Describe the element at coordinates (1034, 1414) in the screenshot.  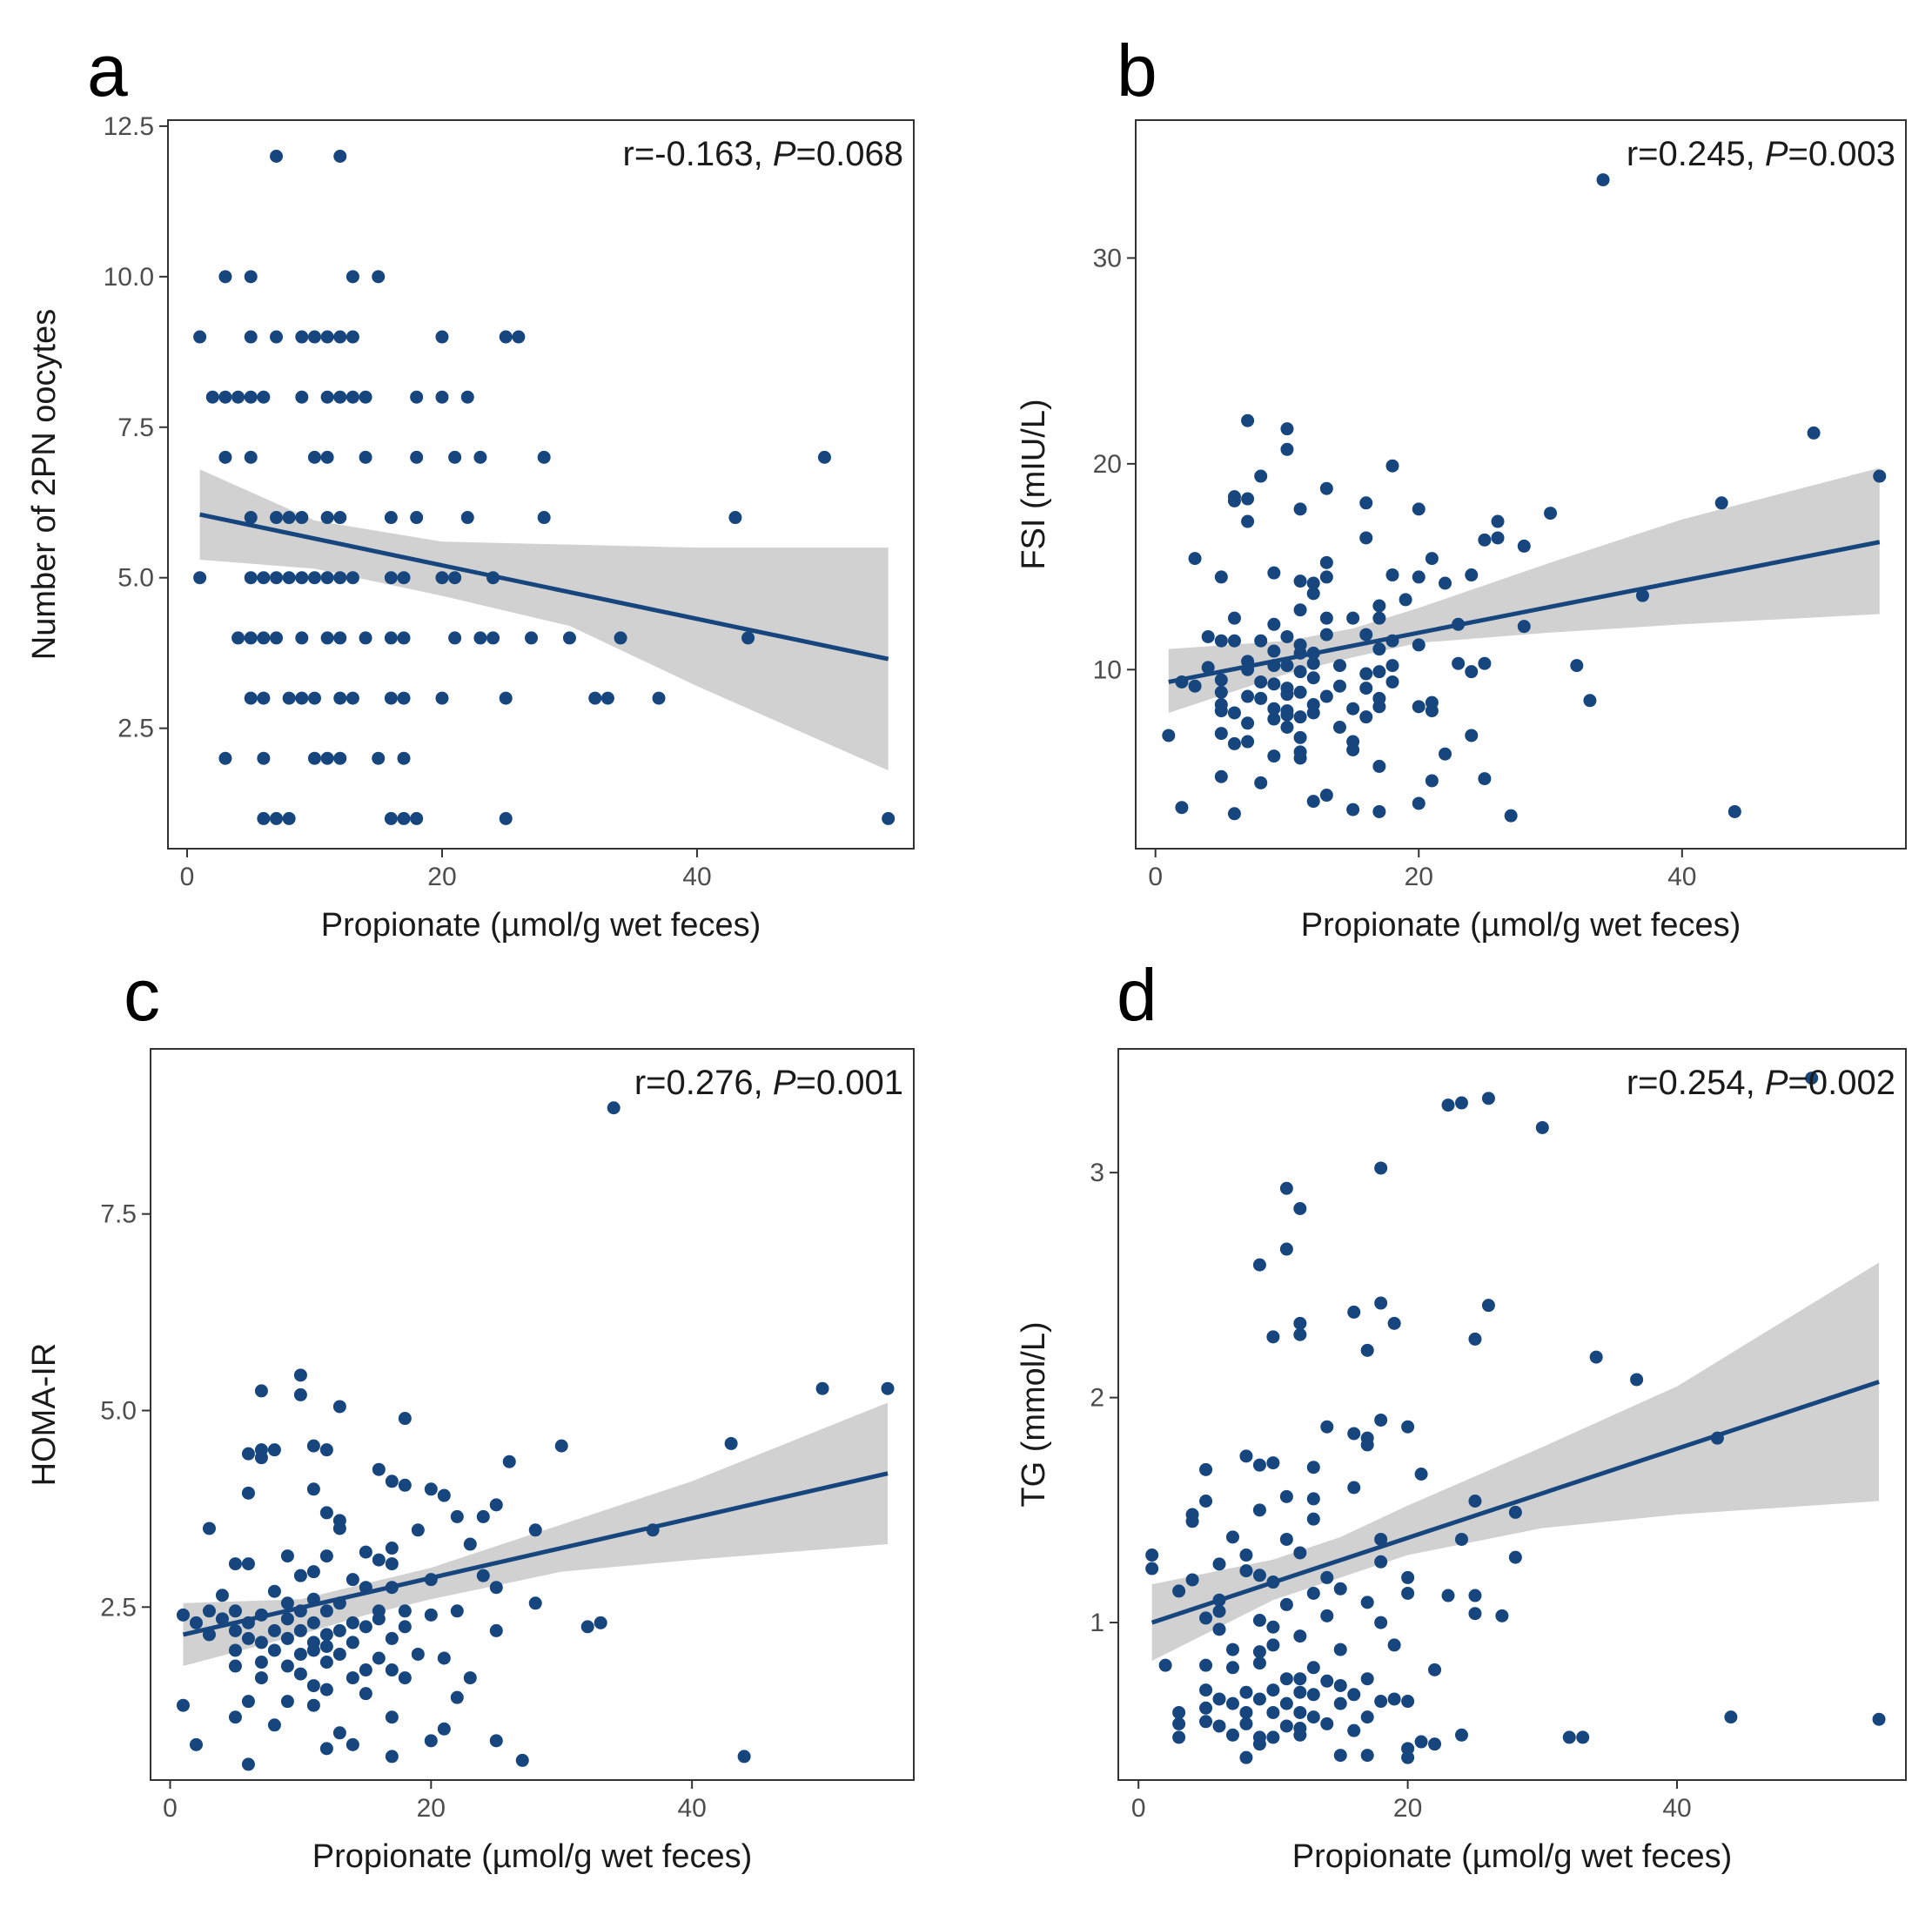
I see `y-axis-title: TG (mmol/L)` at that location.